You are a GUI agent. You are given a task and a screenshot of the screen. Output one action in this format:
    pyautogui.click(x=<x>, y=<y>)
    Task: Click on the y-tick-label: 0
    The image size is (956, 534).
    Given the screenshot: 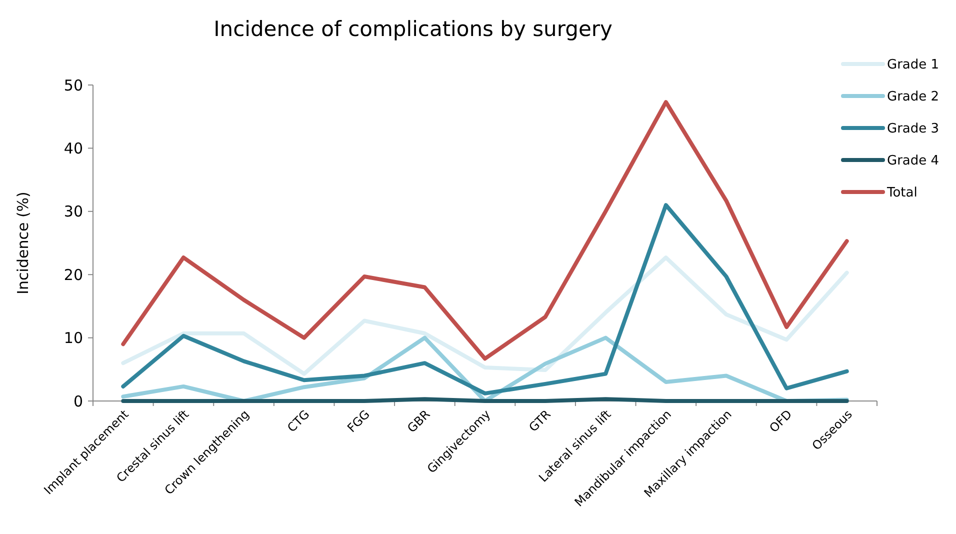 What is the action you would take?
    pyautogui.click(x=78, y=401)
    